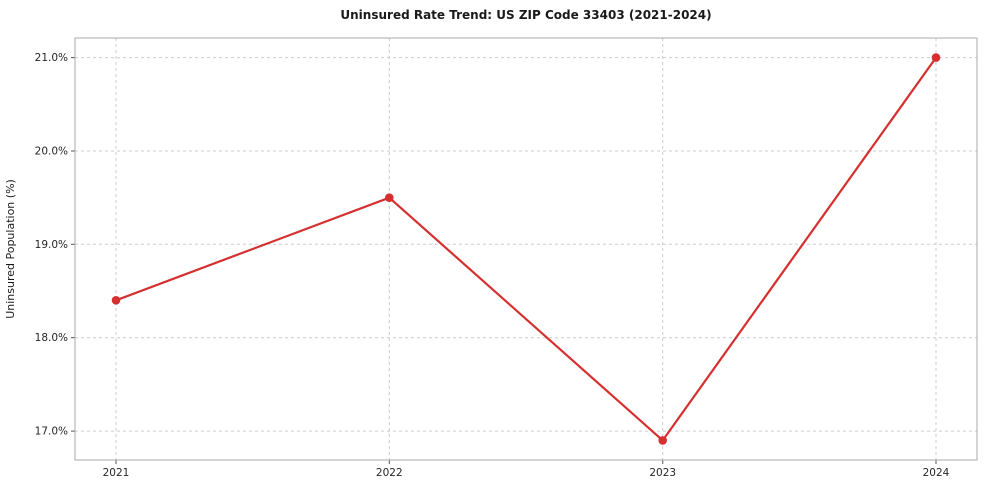  I want to click on x-tick-label: 2021, so click(116, 473).